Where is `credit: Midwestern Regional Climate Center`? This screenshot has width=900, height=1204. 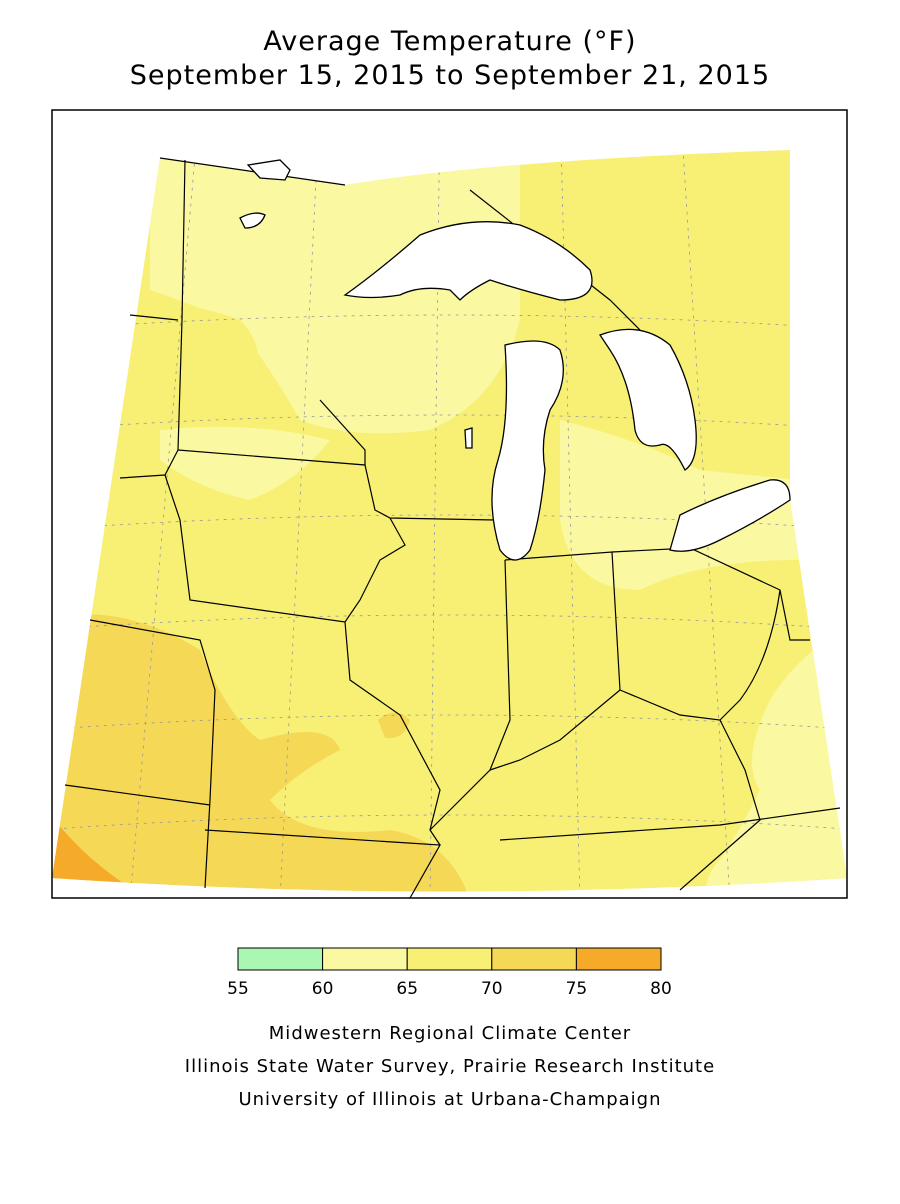 credit: Midwestern Regional Climate Center is located at coordinates (450, 1033).